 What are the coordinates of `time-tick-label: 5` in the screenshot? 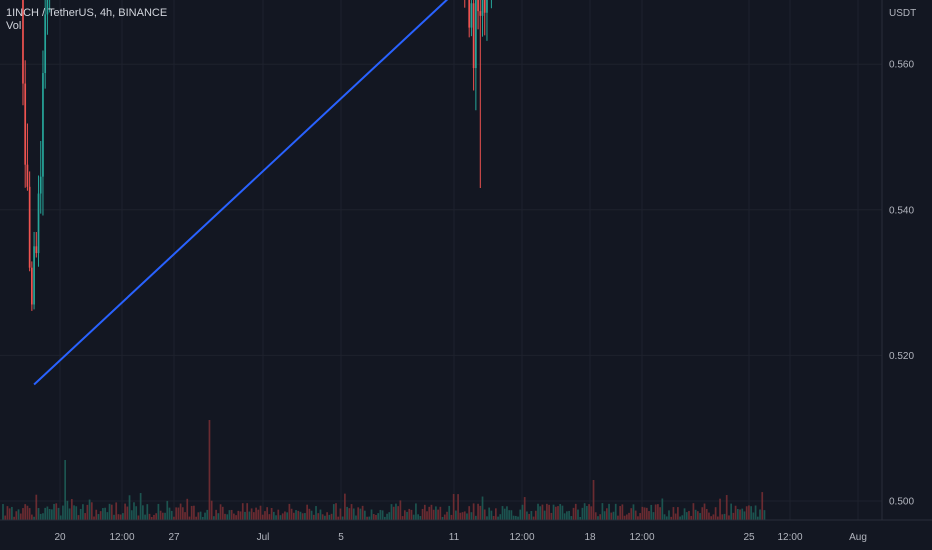 It's located at (341, 537).